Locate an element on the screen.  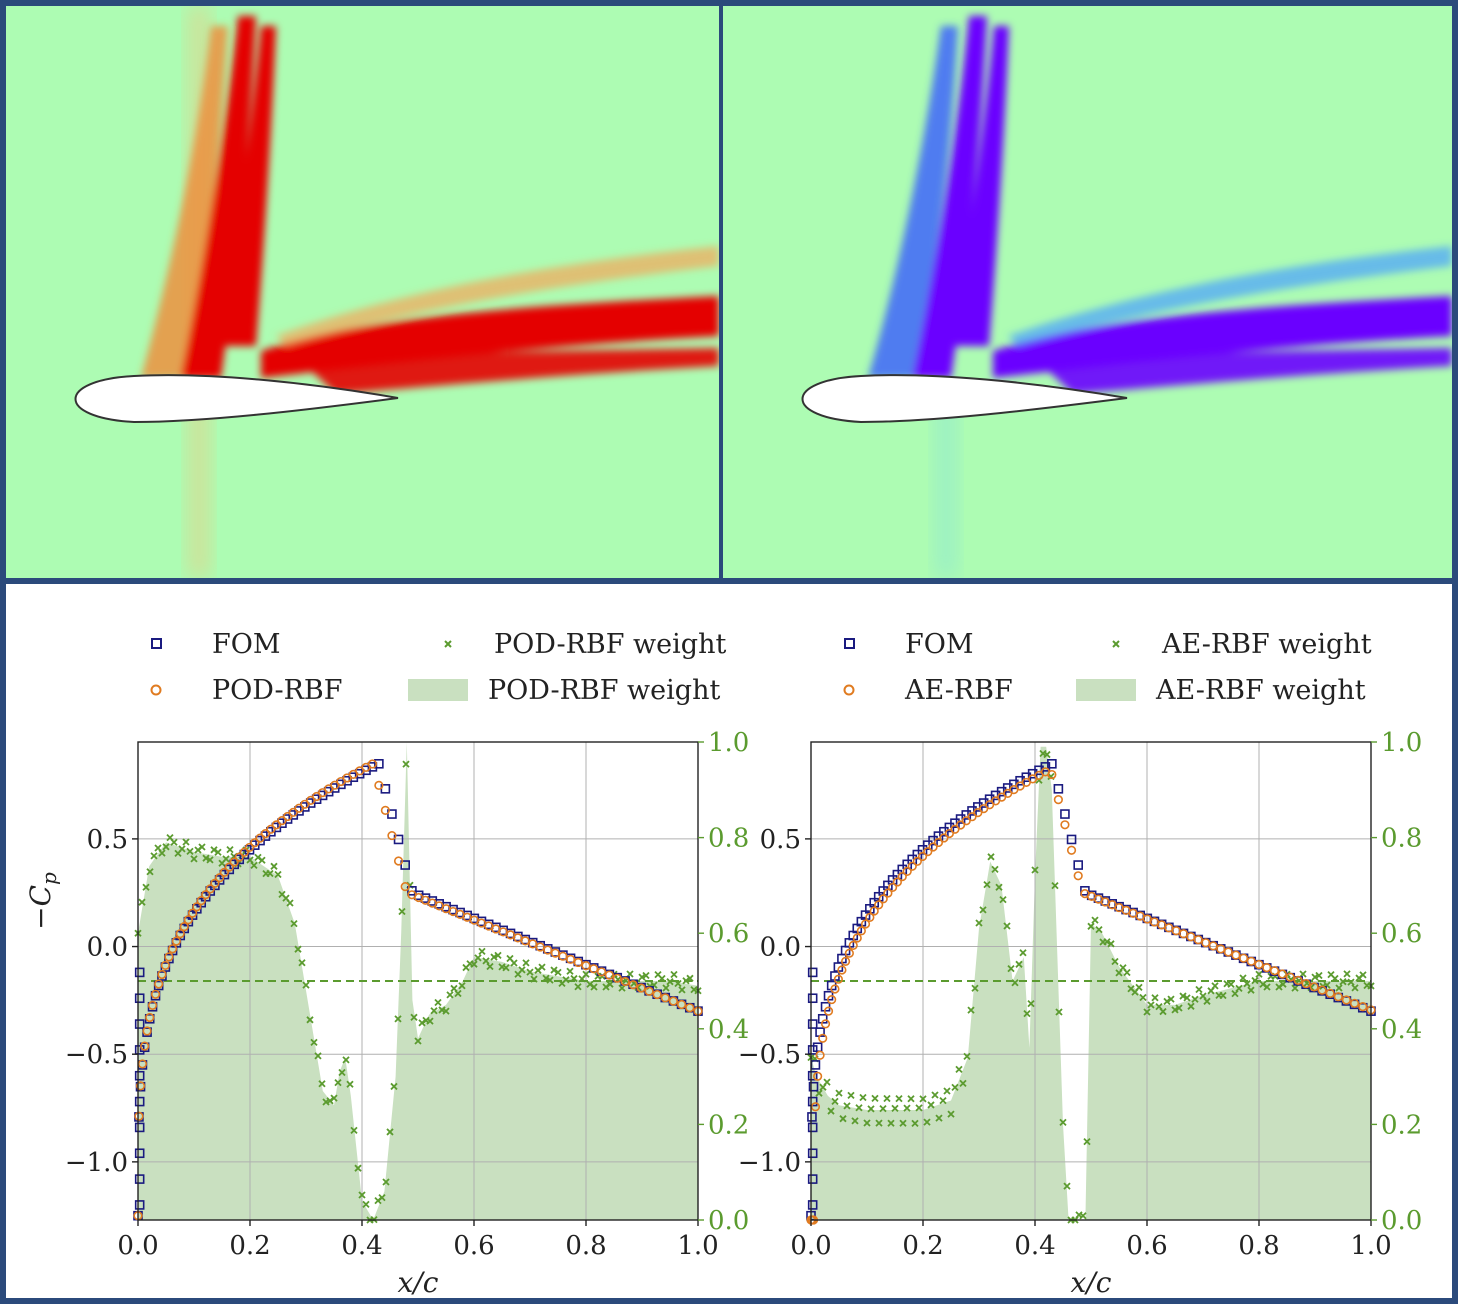
legend: FOM POD-RBF weight POD-RBF POD-RBF weight is located at coordinates (438, 667).